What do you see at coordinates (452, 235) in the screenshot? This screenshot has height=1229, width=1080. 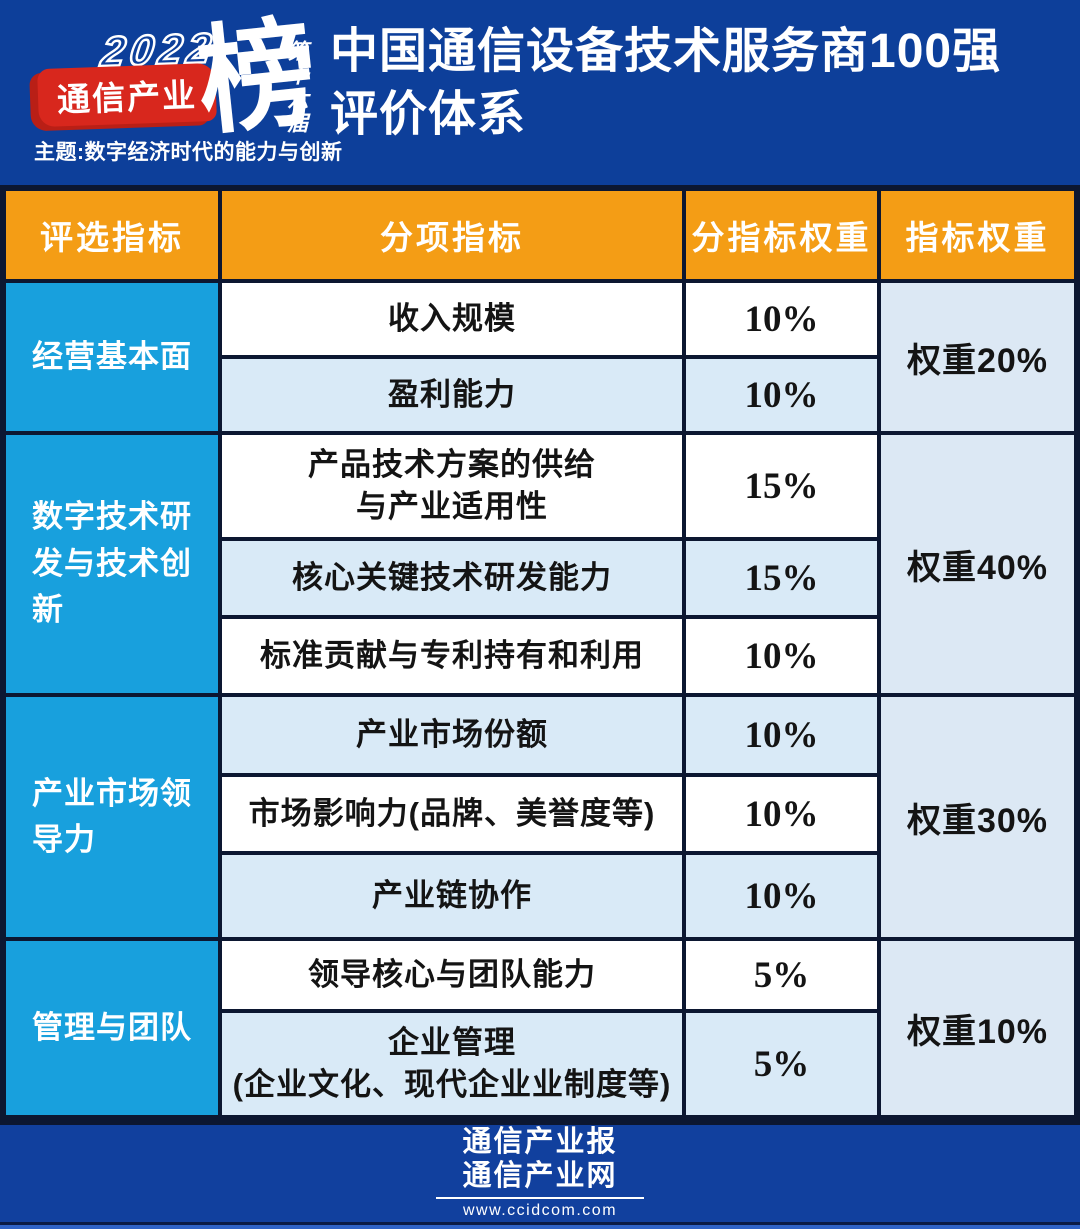 I see `column-header-sub-indicator: 分项指标` at bounding box center [452, 235].